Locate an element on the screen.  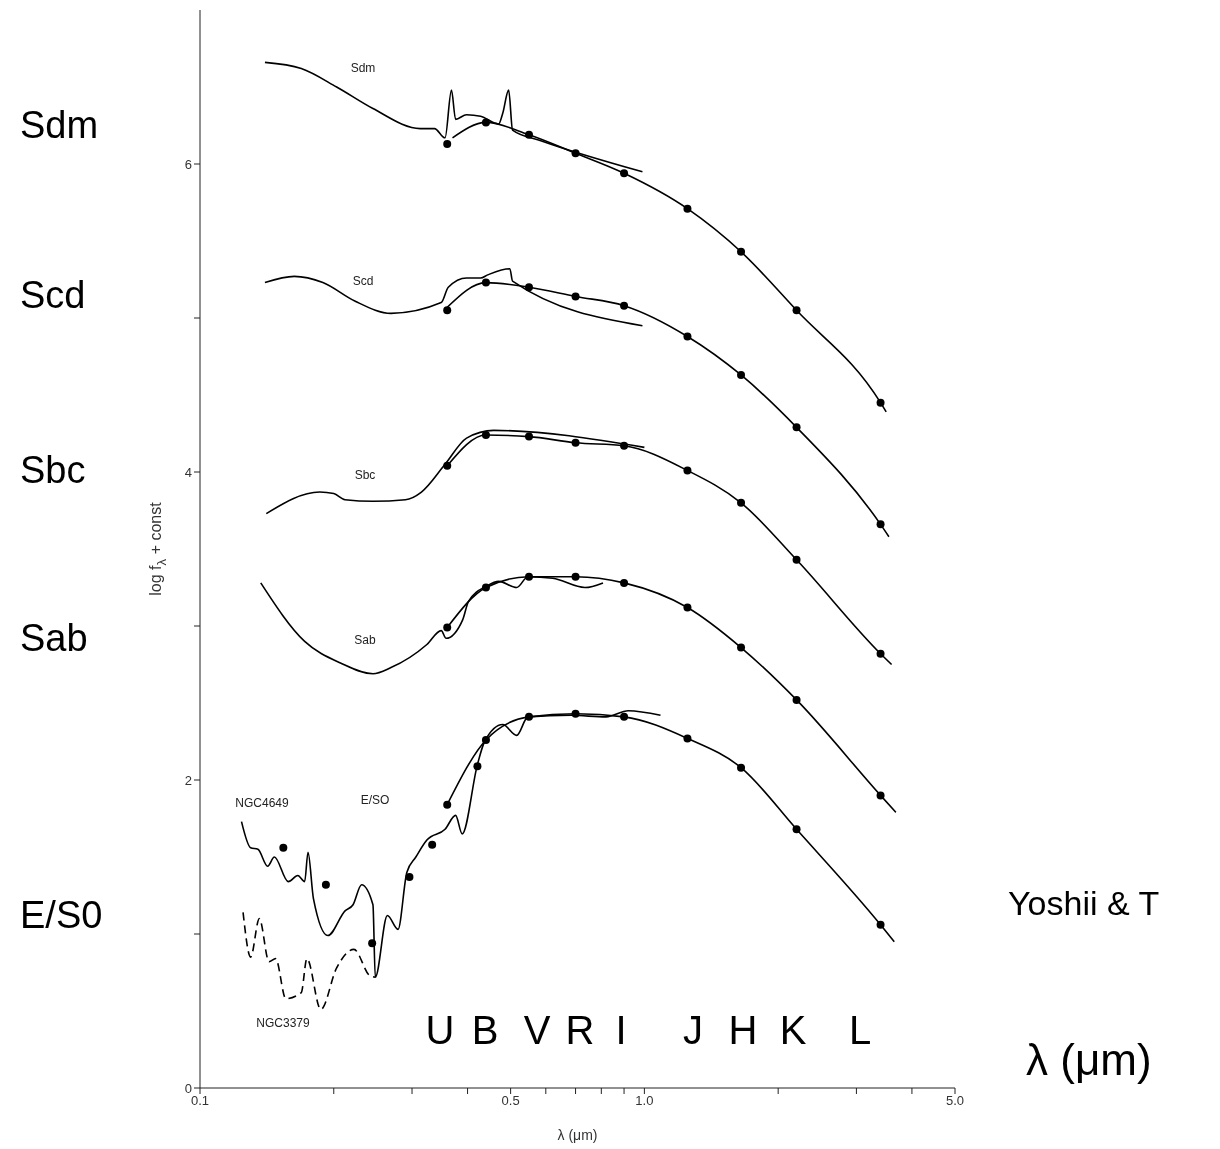
text: Sbc is located at coordinates (53, 470).